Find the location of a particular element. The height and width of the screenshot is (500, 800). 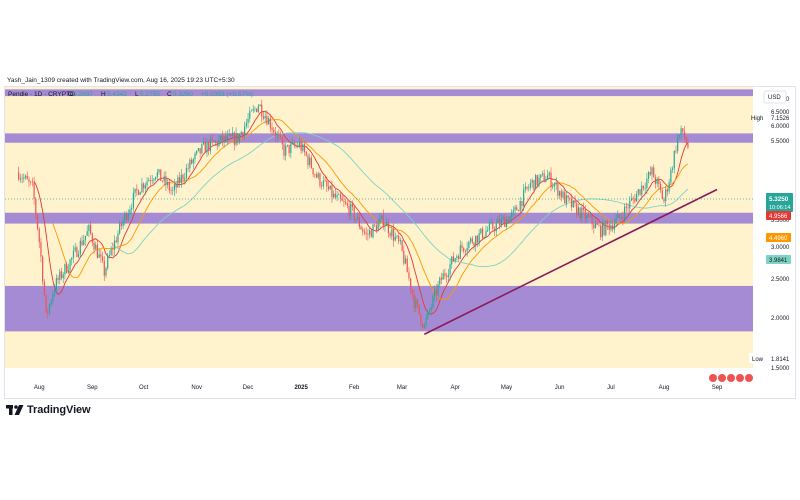

resistance-support-zone is located at coordinates (379, 218).